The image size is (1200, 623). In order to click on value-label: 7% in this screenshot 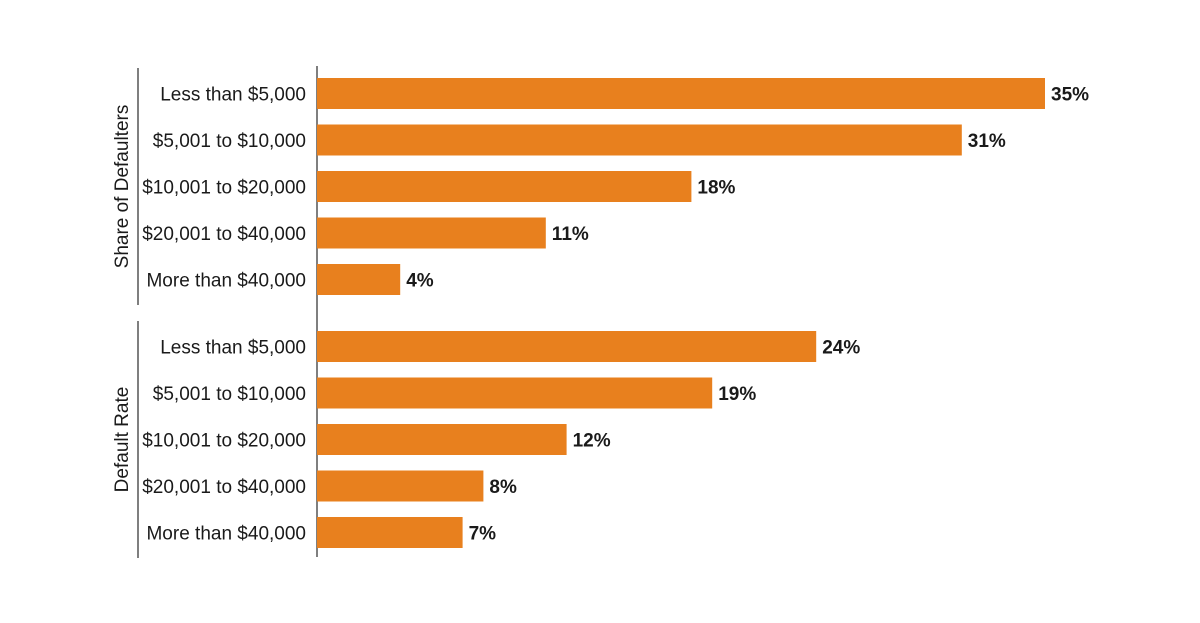, I will do `click(483, 534)`.